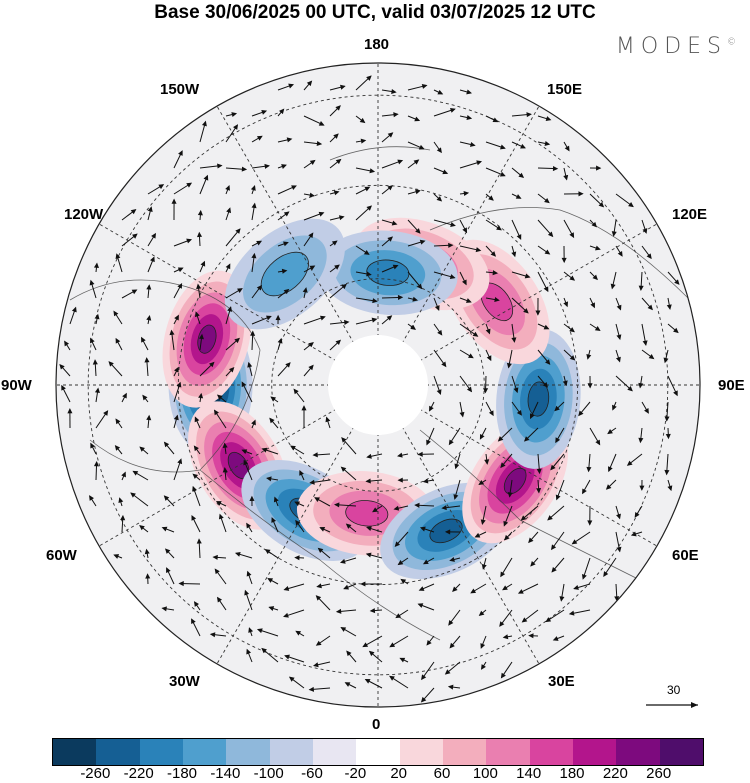 This screenshot has width=750, height=783. I want to click on lon-label-0: 0, so click(376, 724).